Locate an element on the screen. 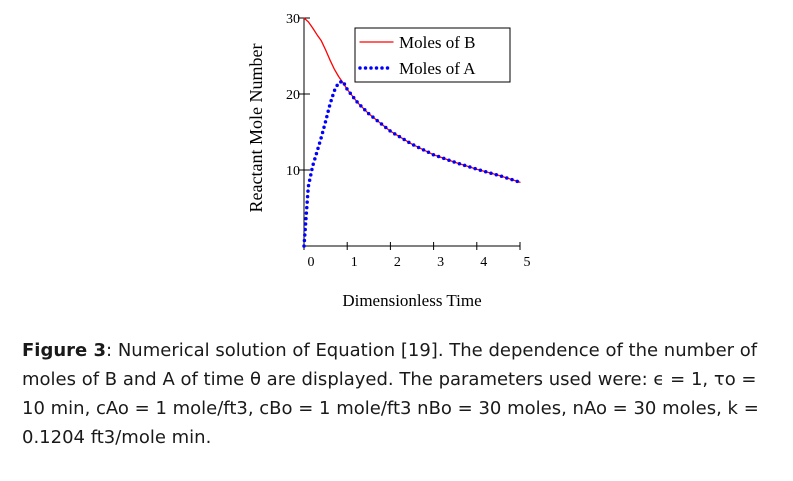  y-axis-label: Reactant Mole Number is located at coordinates (256, 128).